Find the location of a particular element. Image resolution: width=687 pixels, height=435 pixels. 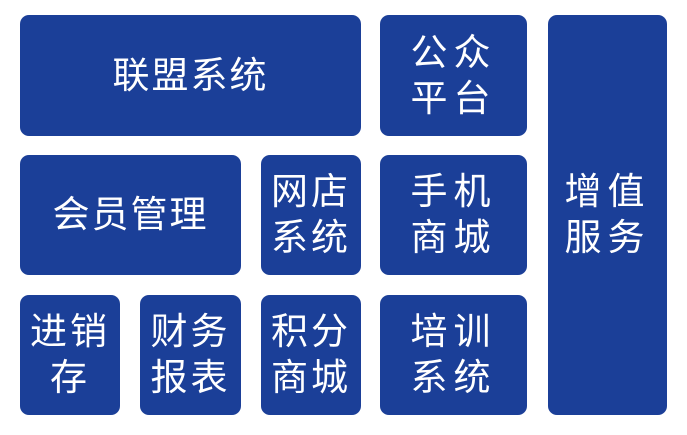

tile-label: 进销 存 is located at coordinates (70, 355).